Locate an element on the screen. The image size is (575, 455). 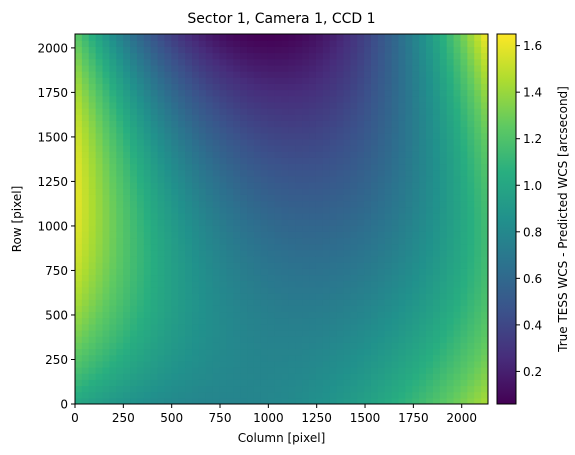
colorbar-tick-label: 1.4 is located at coordinates (532, 93).